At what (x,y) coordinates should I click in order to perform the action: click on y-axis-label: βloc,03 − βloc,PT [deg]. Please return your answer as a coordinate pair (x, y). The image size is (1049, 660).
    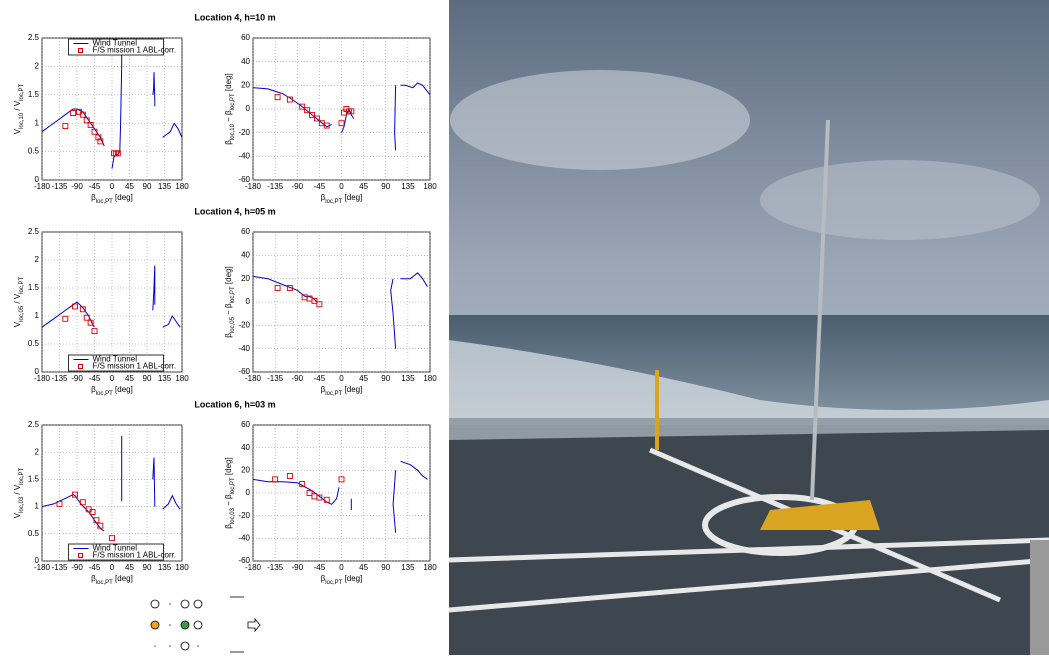
    Looking at the image, I should click on (229, 492).